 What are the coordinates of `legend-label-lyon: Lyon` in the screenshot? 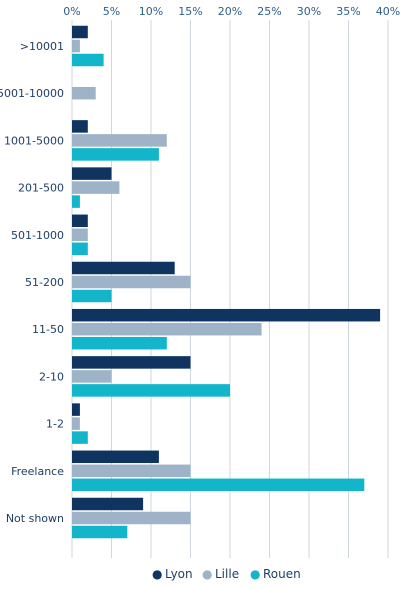 It's located at (179, 574).